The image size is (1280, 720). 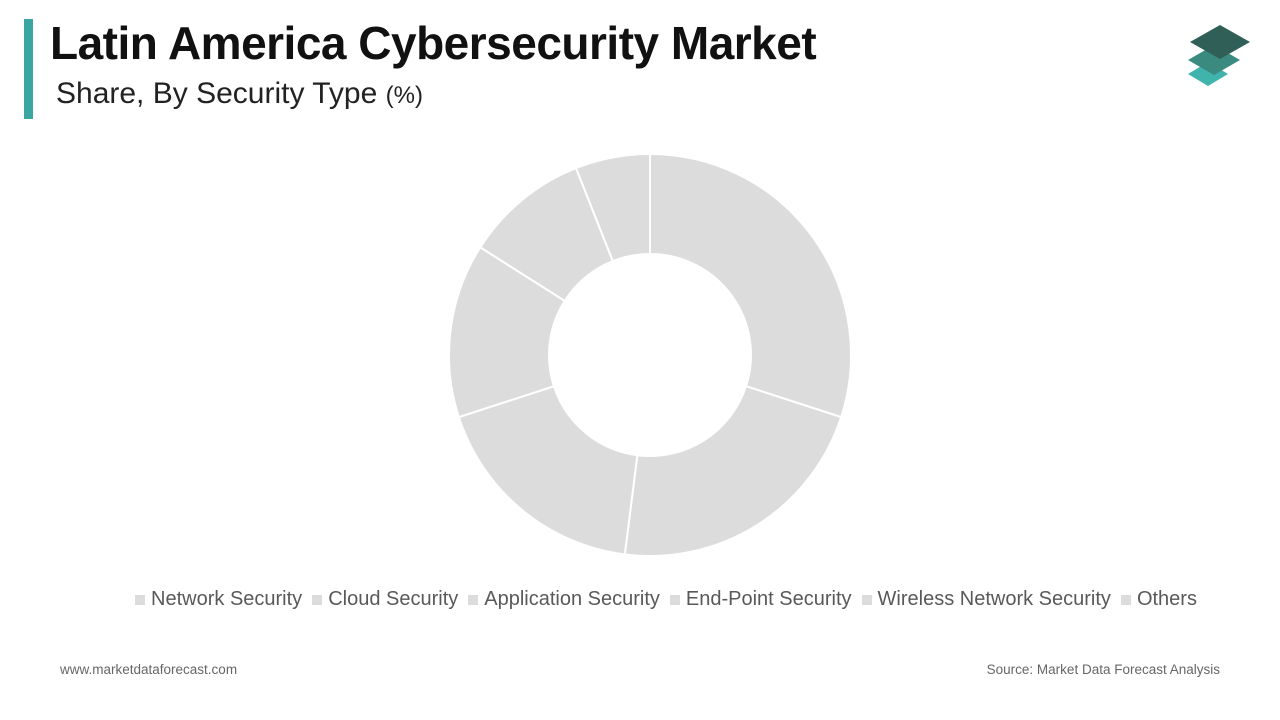 I want to click on legend-label: Others, so click(x=1166, y=599).